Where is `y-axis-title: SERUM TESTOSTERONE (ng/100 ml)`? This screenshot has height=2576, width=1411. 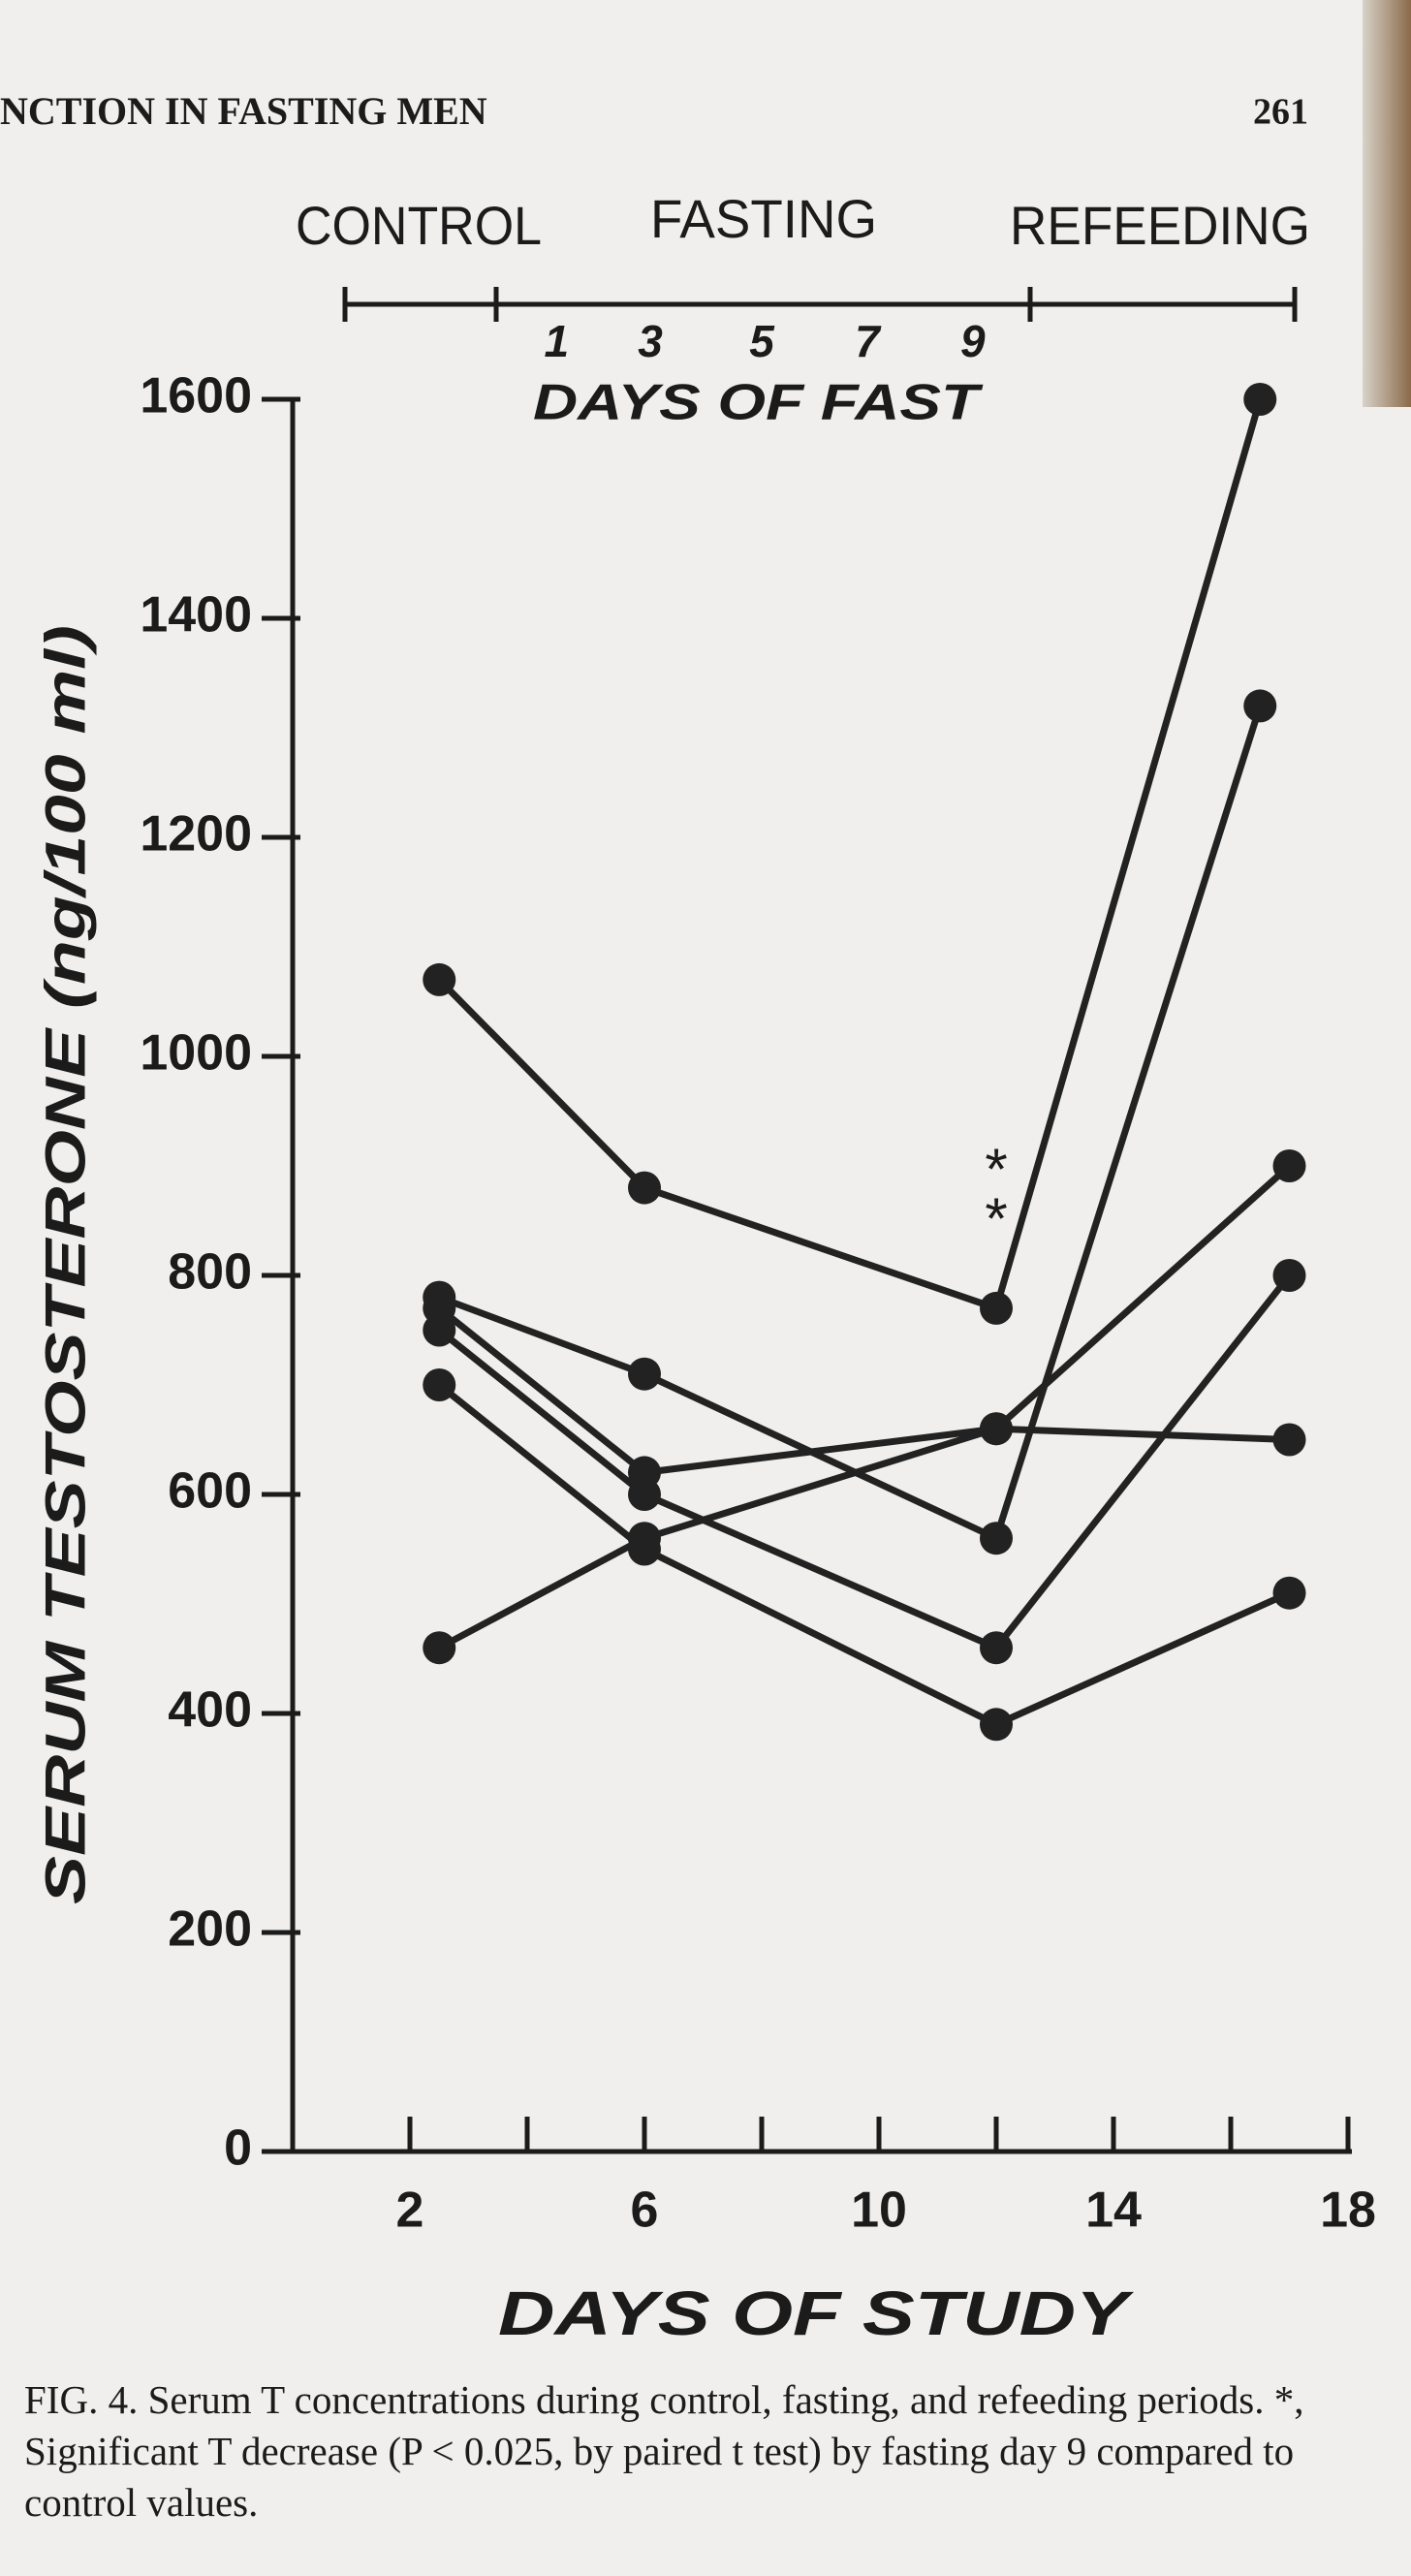
y-axis-title: SERUM TESTOSTERONE (ng/100 ml) is located at coordinates (65, 1264).